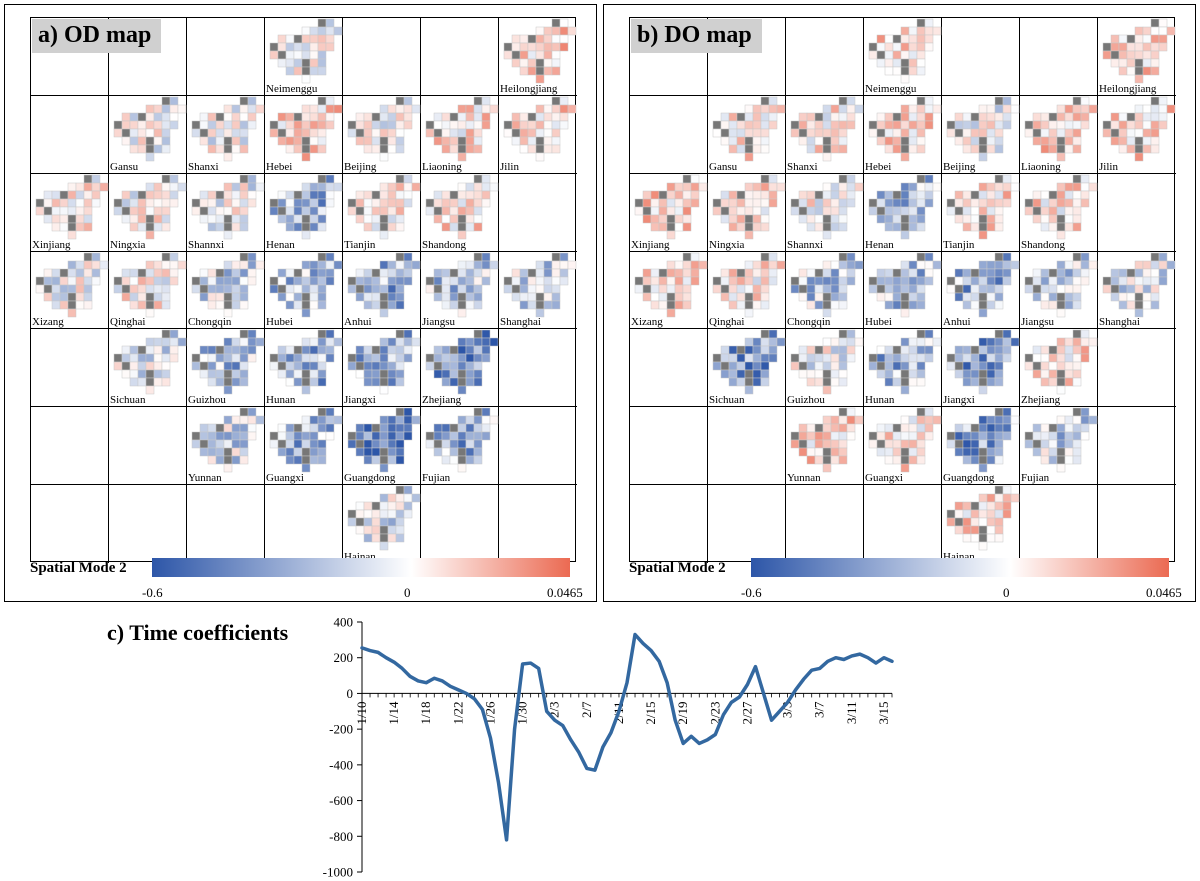 Image resolution: width=1200 pixels, height=881 pixels. I want to click on province-label: Qinghai, so click(727, 322).